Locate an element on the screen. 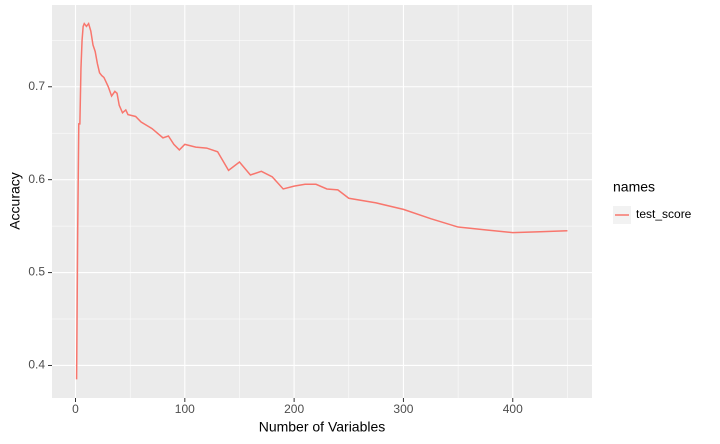 This screenshot has width=720, height=444. y-tick-label: 0.7 is located at coordinates (36, 86).